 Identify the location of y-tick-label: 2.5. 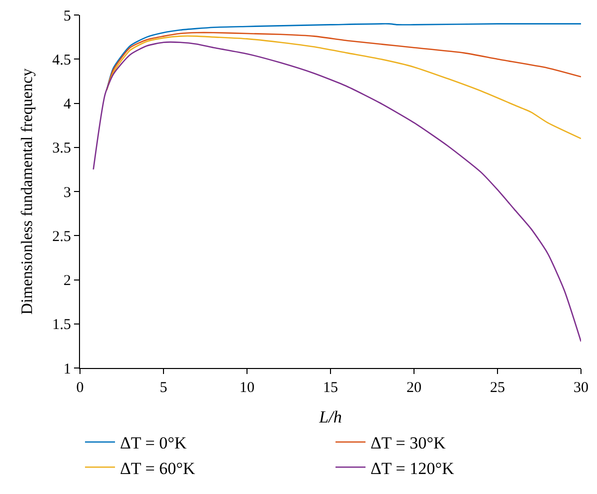
(61, 236).